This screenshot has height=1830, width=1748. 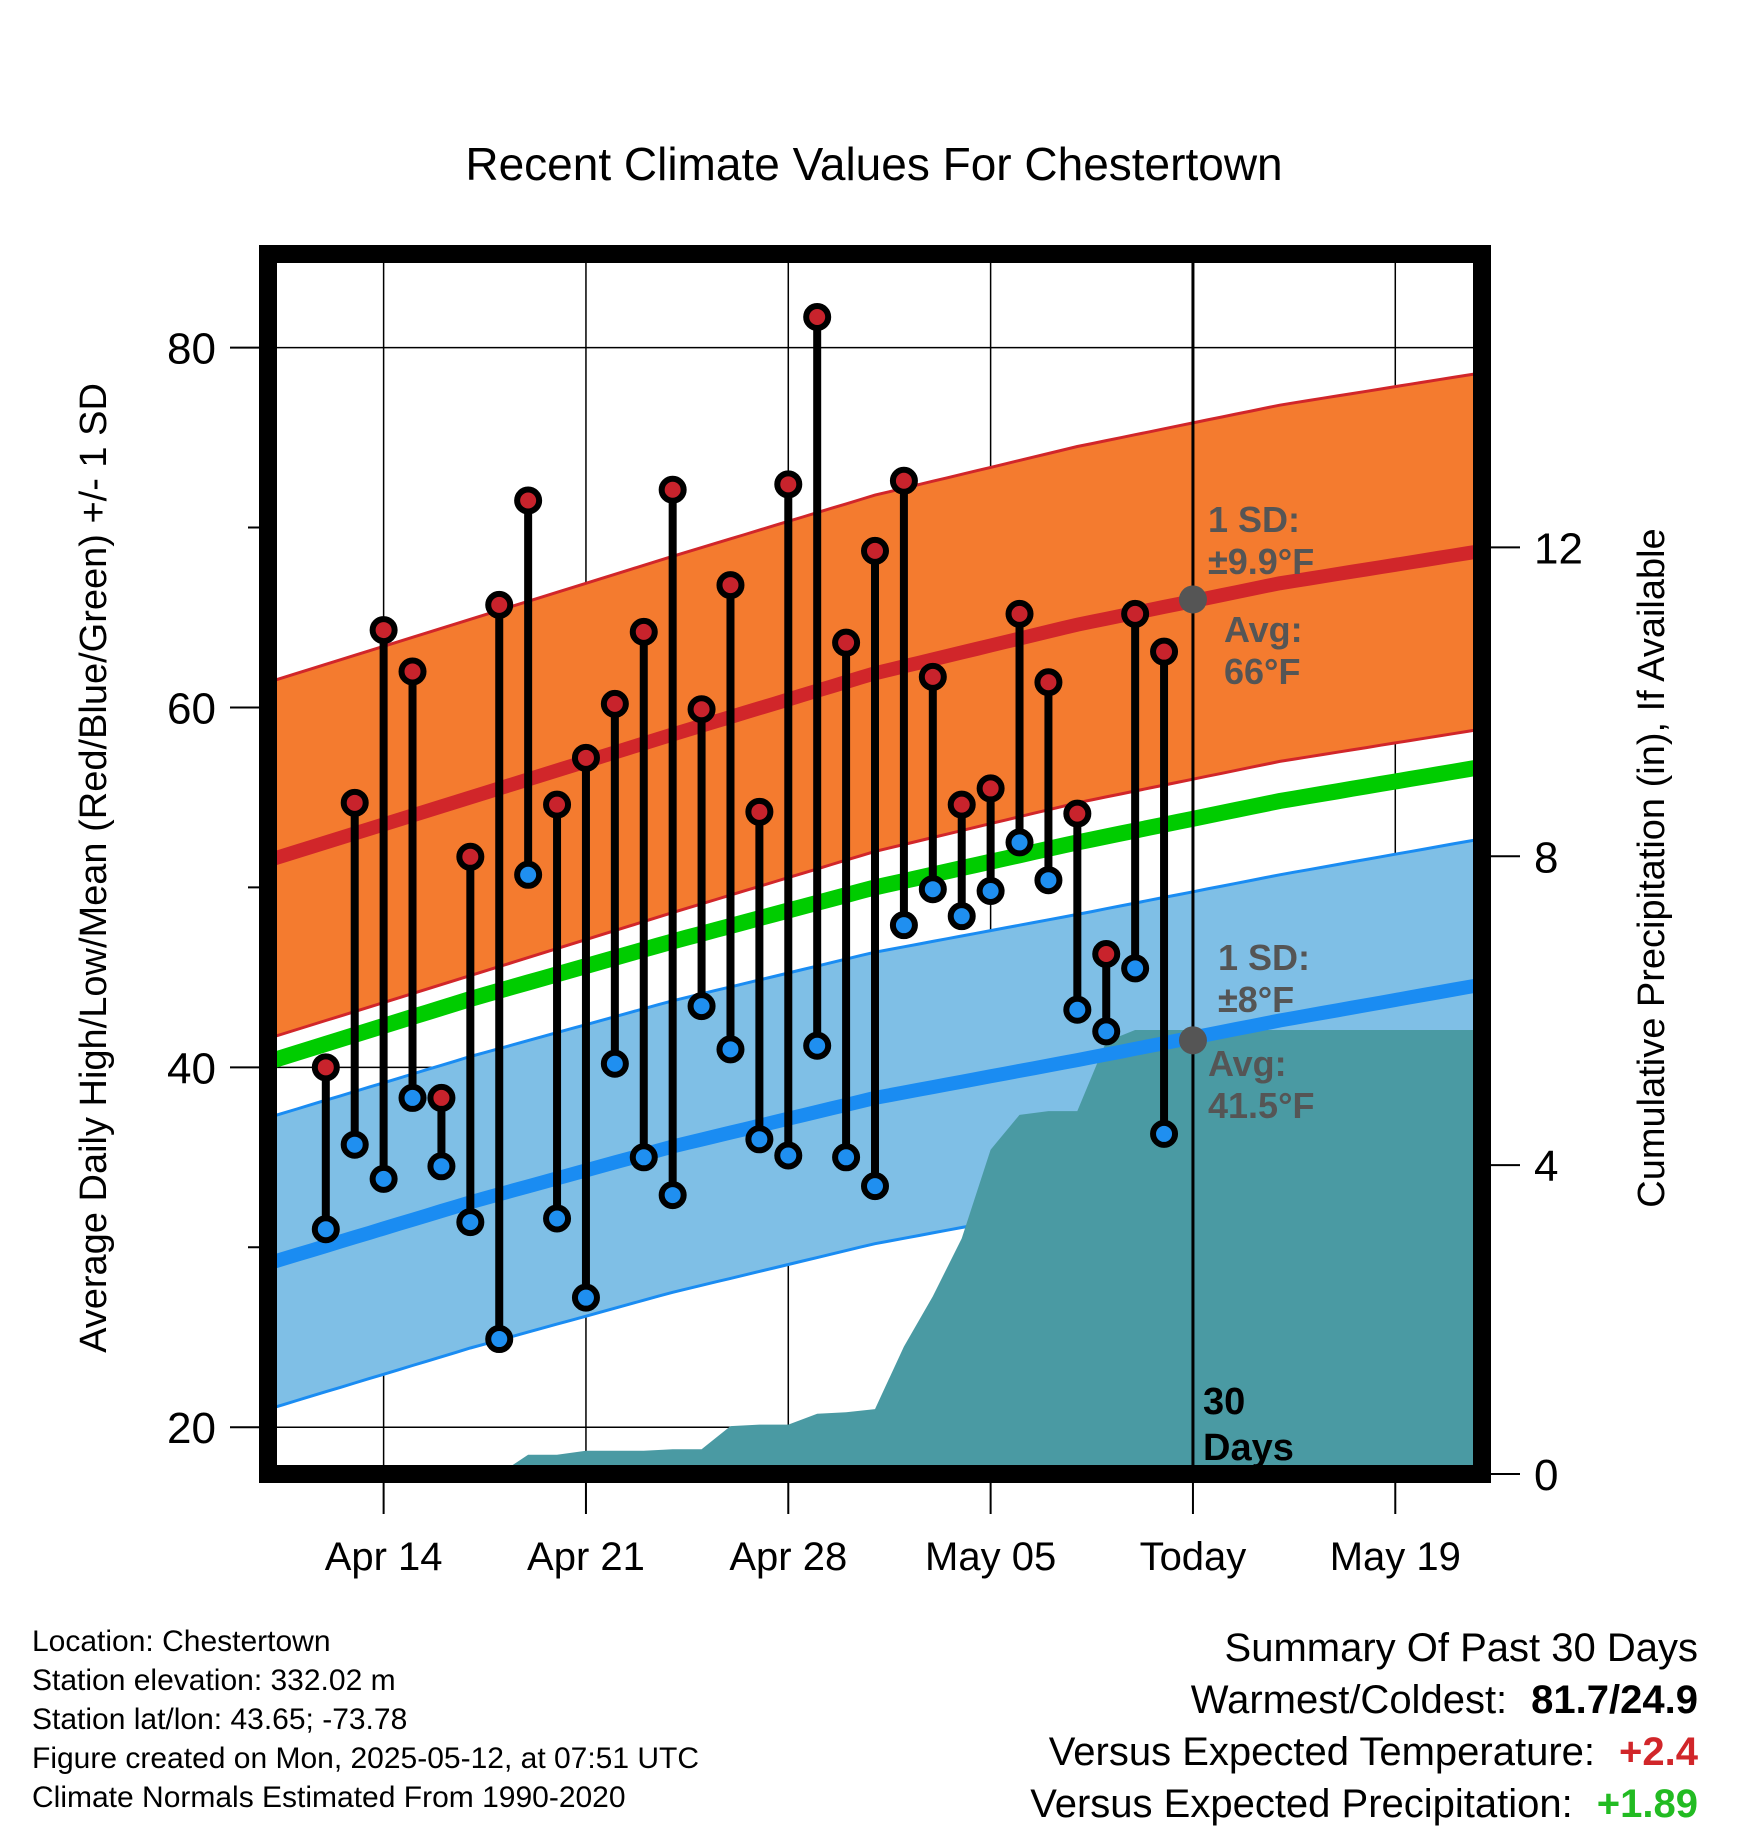 I want to click on warm-cold-row: Warmest/Coldest: 81.7/24.9, so click(x=1364, y=1700).